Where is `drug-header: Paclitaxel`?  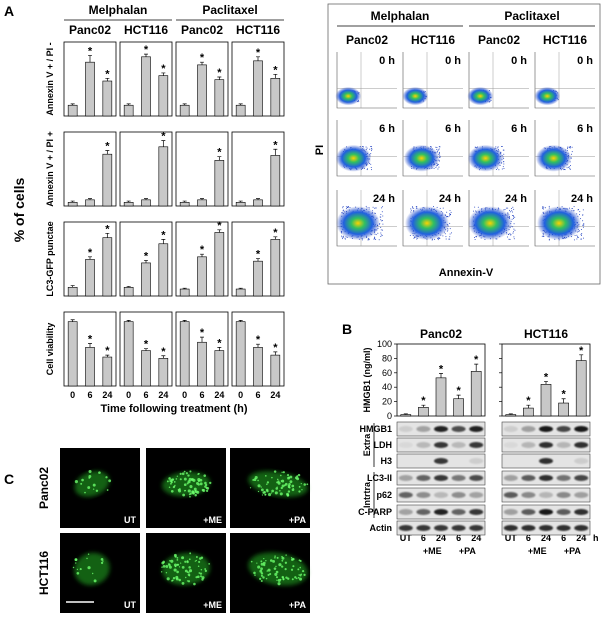 drug-header: Paclitaxel is located at coordinates (531, 16).